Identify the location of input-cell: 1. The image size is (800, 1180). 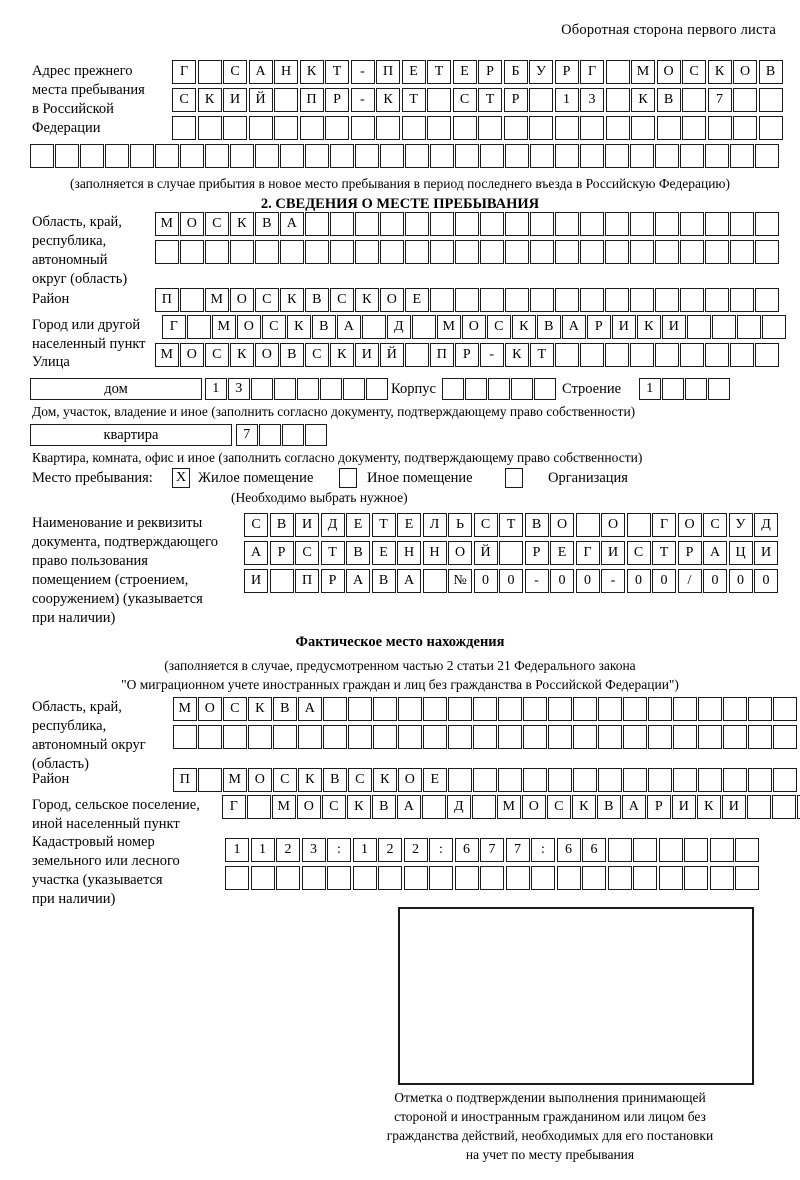
(237, 850).